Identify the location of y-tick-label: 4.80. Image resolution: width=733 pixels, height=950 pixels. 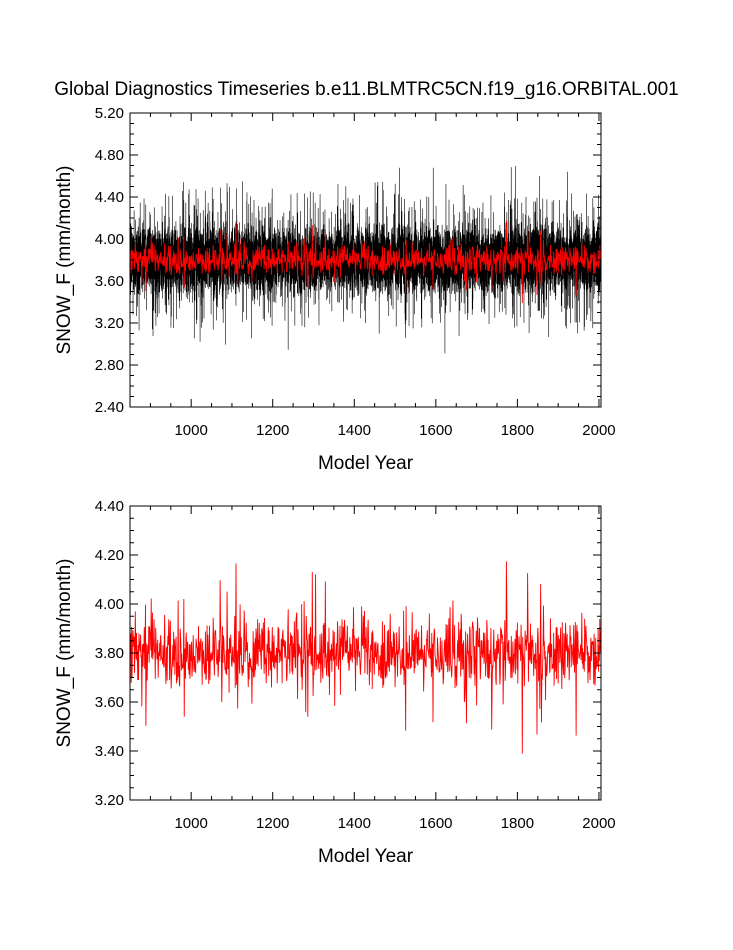
(109, 155).